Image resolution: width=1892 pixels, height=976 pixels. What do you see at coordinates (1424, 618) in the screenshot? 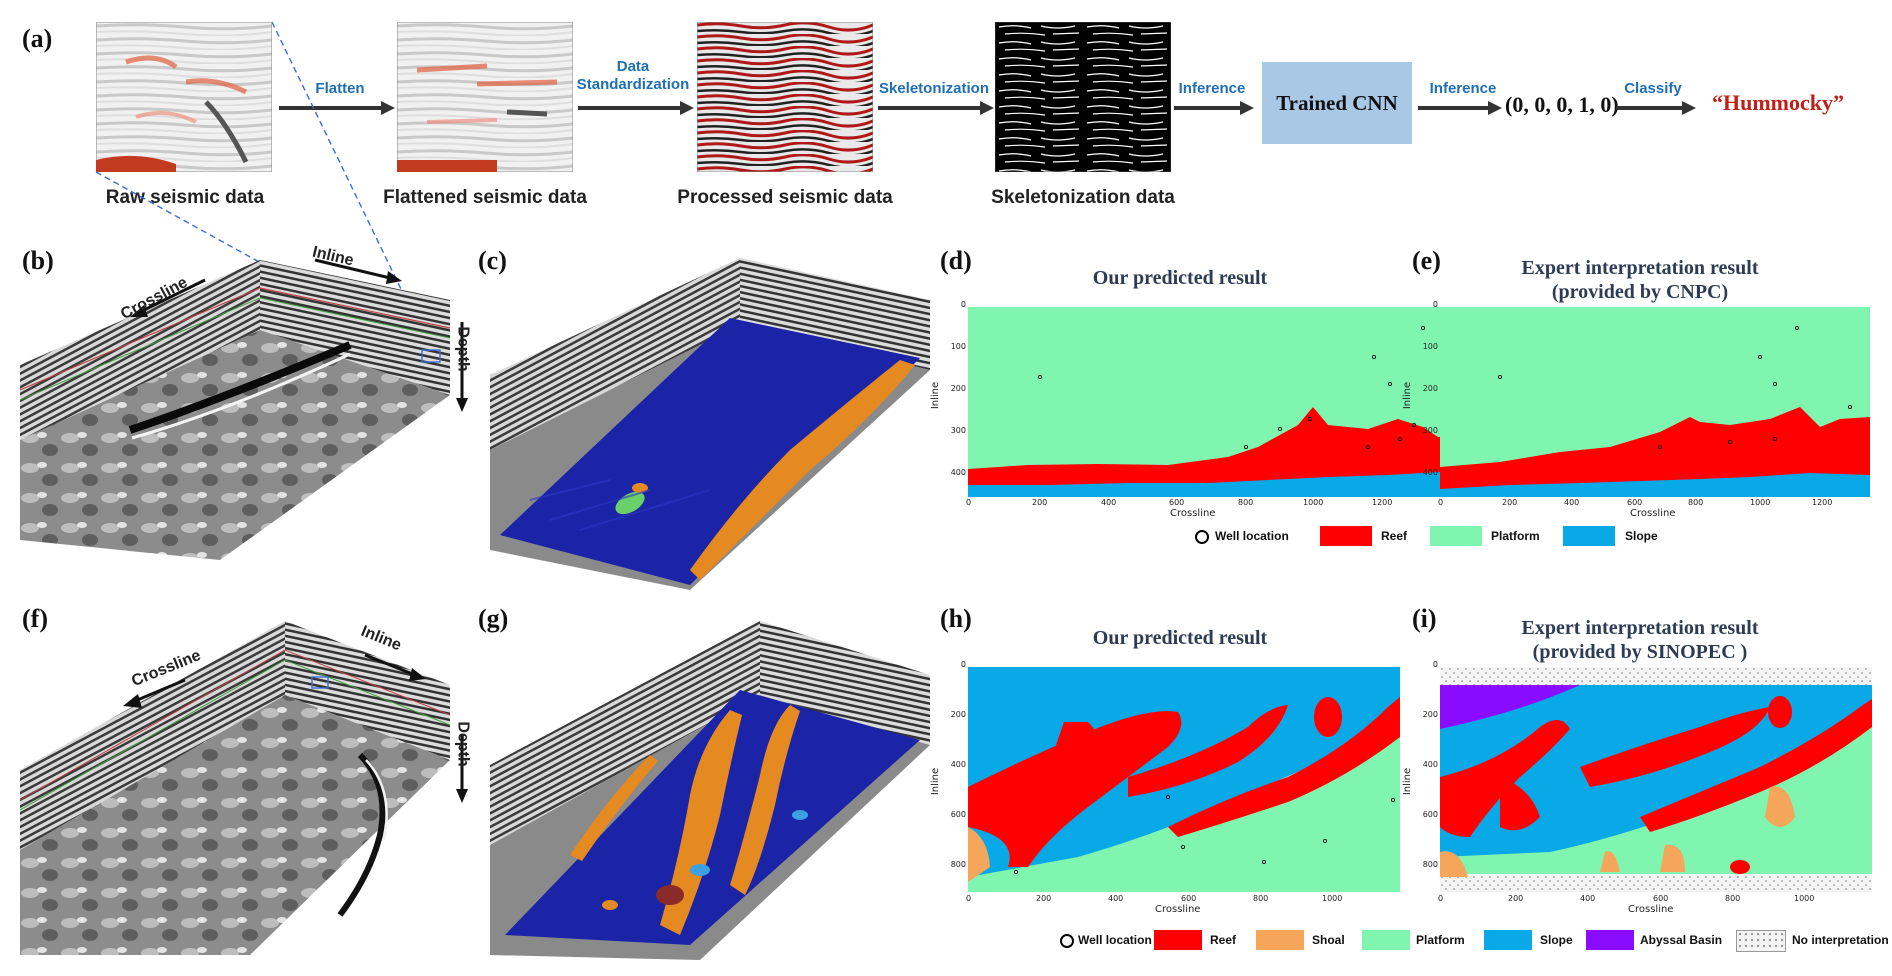
I see `panel-label-i: (i)` at bounding box center [1424, 618].